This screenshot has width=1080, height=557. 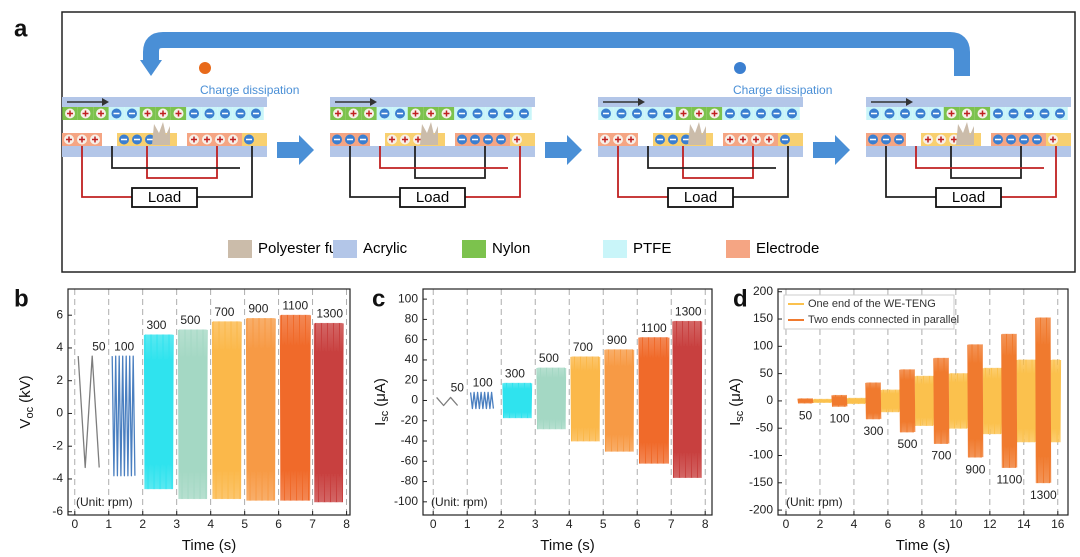 I want to click on legend-label: Nylon, so click(x=511, y=248).